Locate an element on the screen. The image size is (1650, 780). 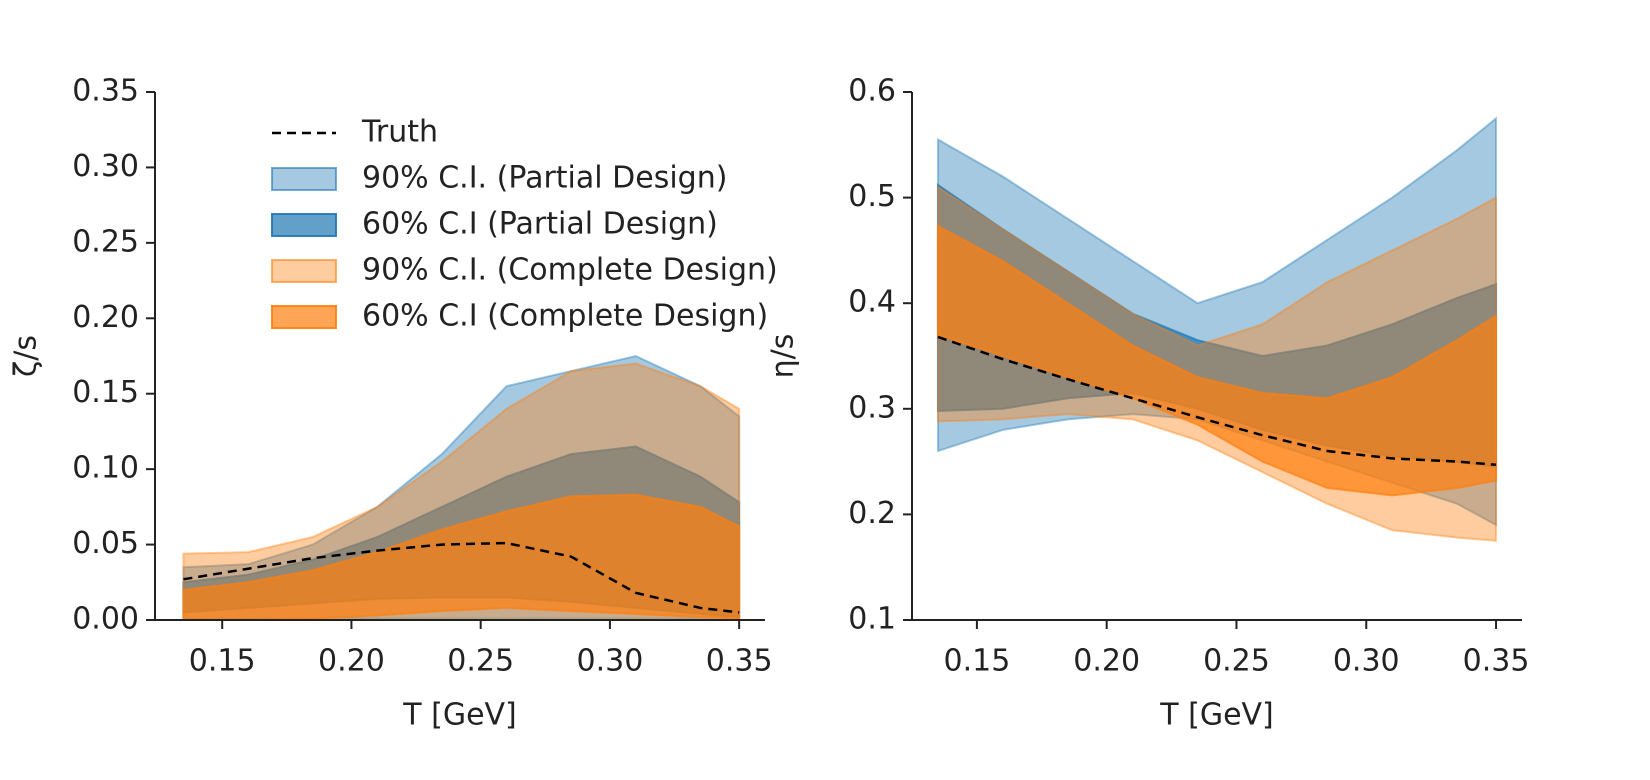
y-tick-label: 0.00 is located at coordinates (105, 619).